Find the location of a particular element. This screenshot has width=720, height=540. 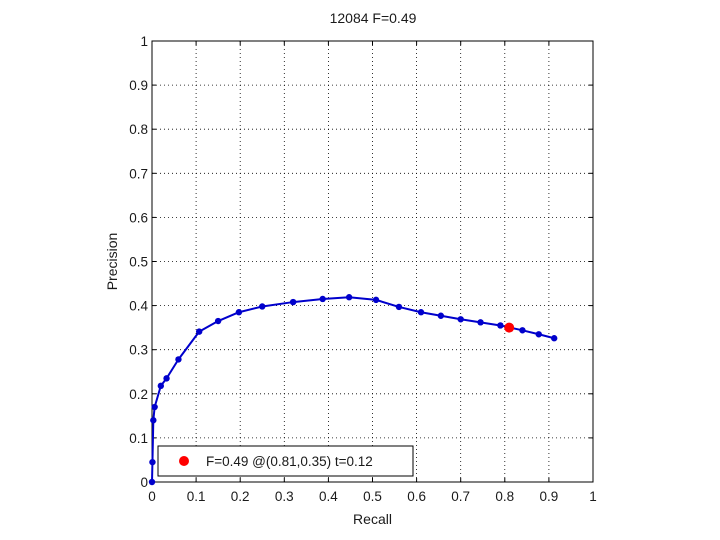

x-tick-label: 0.9 is located at coordinates (549, 496).